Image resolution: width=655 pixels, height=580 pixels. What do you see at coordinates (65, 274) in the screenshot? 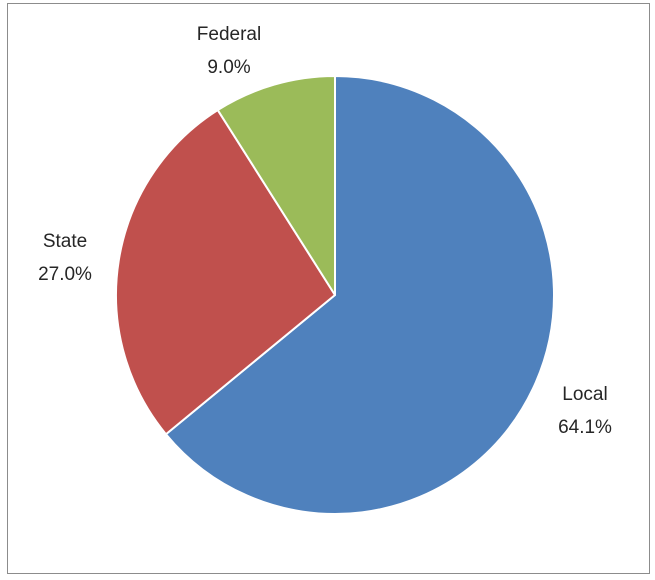
I see `slice-value-state: 27.0%` at bounding box center [65, 274].